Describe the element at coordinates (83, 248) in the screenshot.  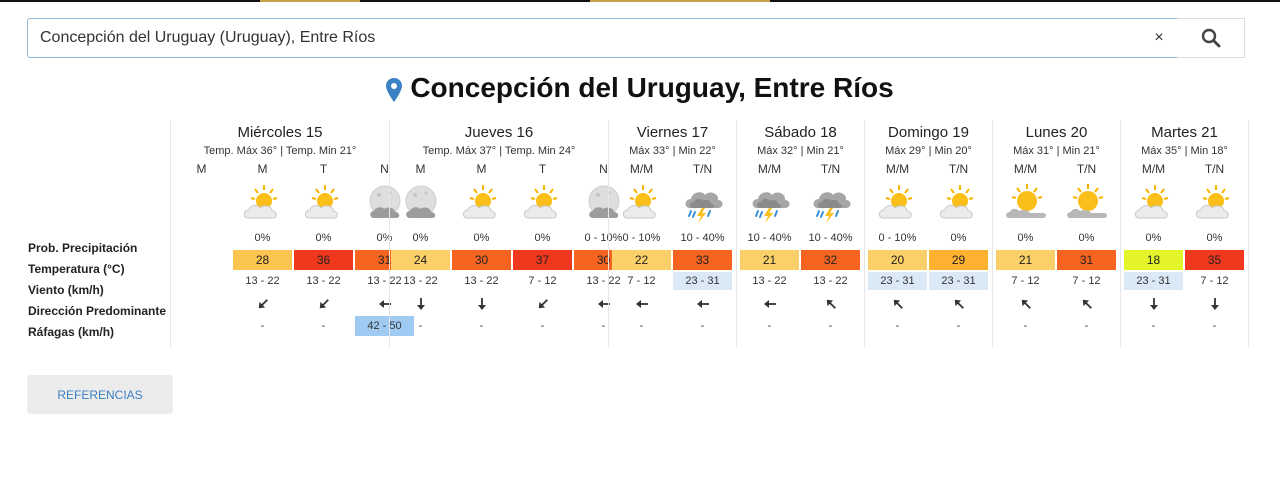
I see `row-label: Prob. Precipitación` at that location.